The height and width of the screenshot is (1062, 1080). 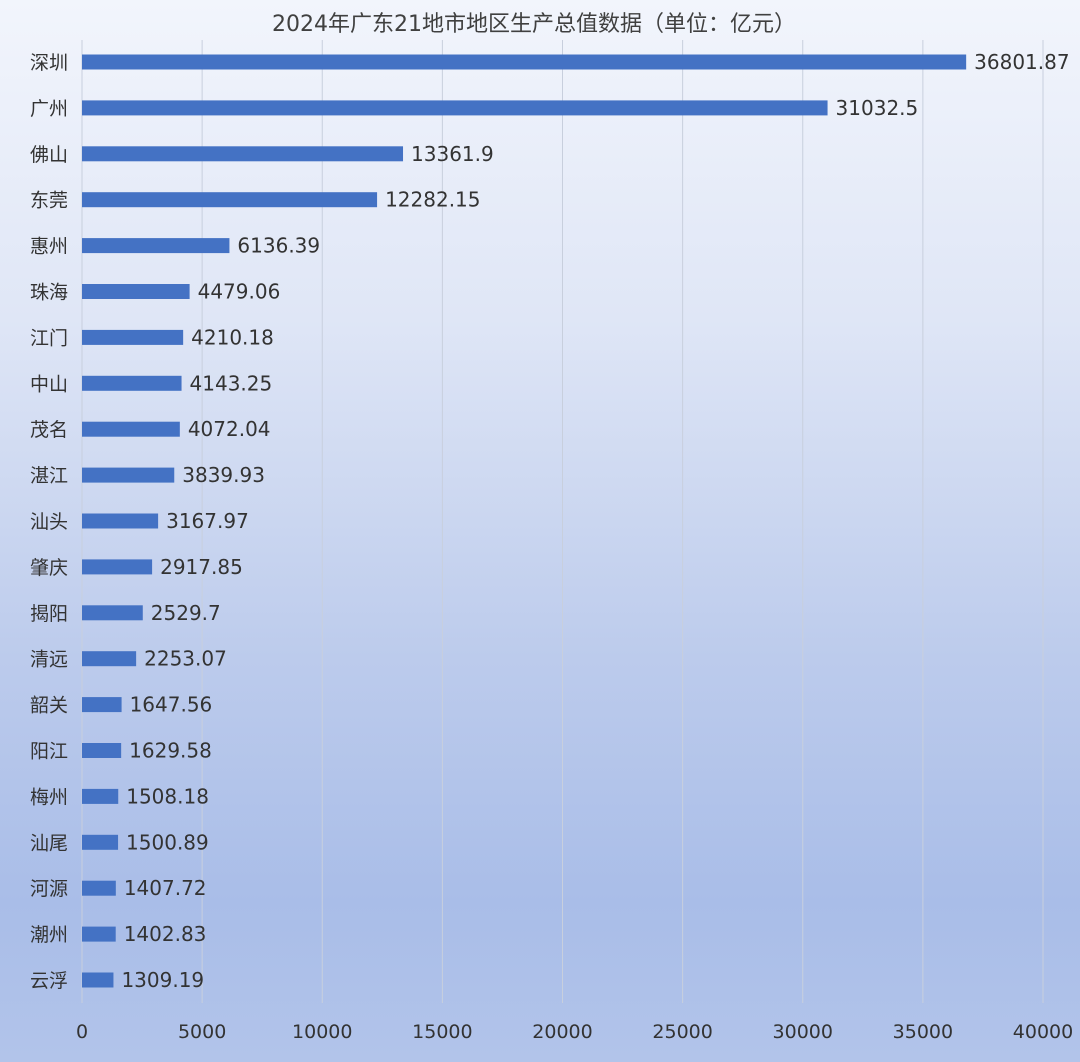 What do you see at coordinates (1043, 1032) in the screenshot?
I see `x-tick-label: 40000` at bounding box center [1043, 1032].